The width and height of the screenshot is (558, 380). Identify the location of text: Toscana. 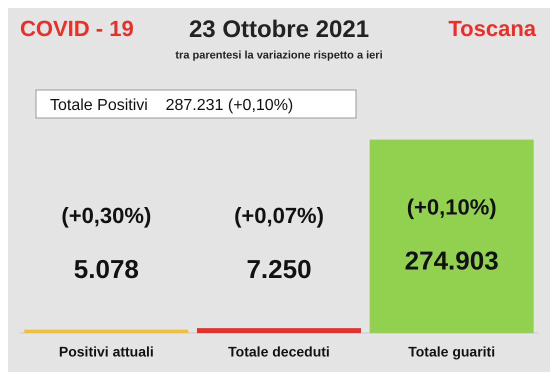
(492, 28).